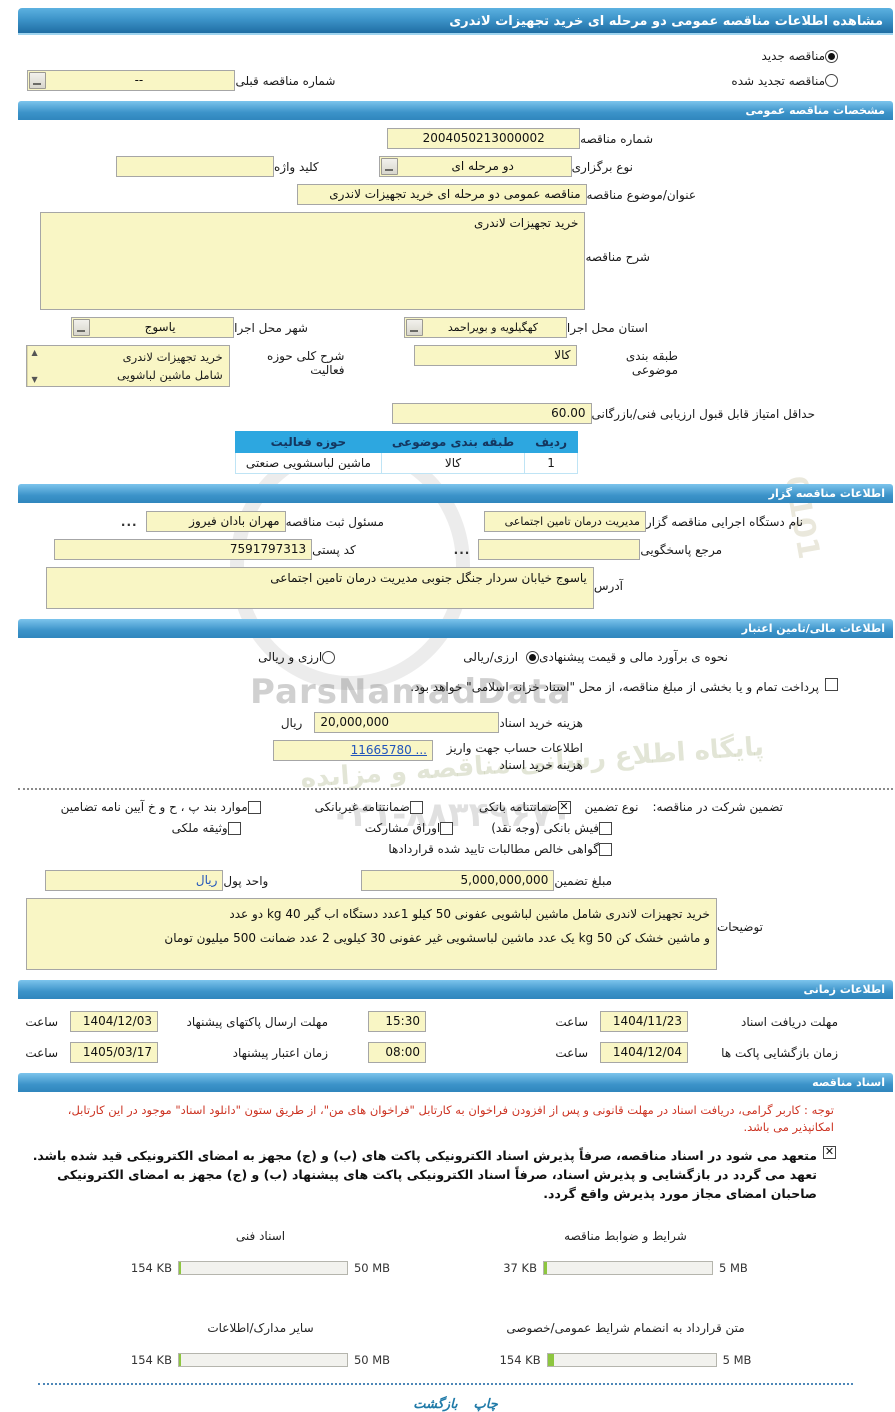 The height and width of the screenshot is (1412, 895). Describe the element at coordinates (551, 442) in the screenshot. I see `col-row-number: ردیف` at that location.